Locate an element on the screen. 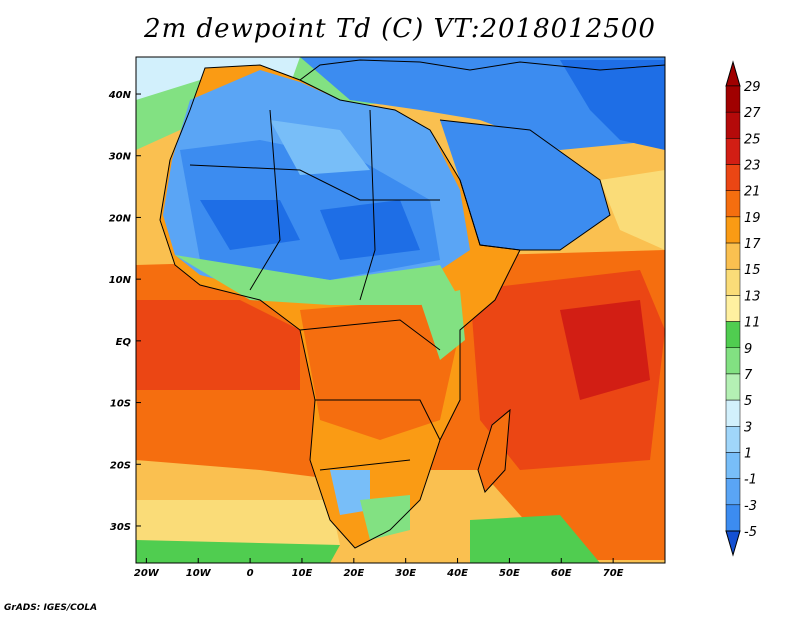 This screenshot has width=800, height=618. lon-tick-label: 10E is located at coordinates (302, 573).